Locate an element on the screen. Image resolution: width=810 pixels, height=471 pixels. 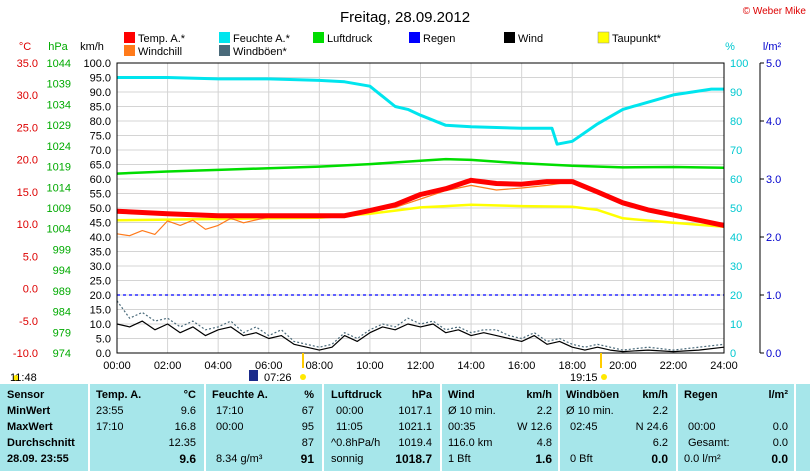
legend-swatch-humidity is located at coordinates (224, 37).